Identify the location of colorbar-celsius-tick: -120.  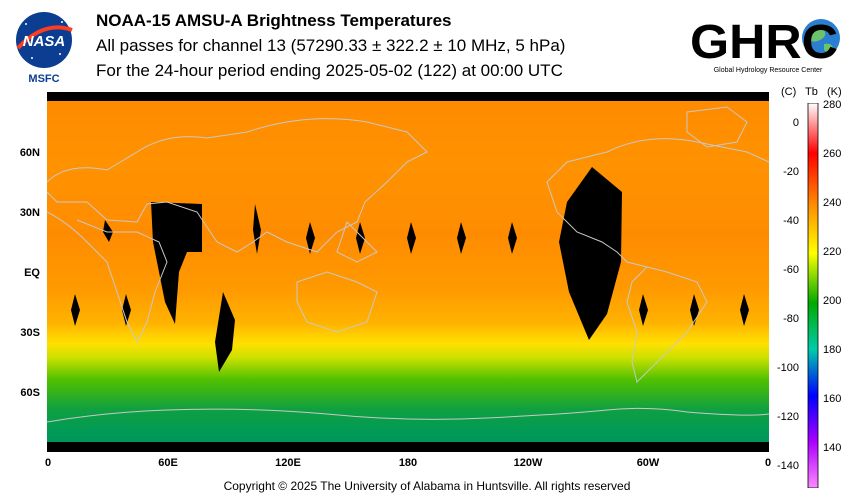
(787, 417).